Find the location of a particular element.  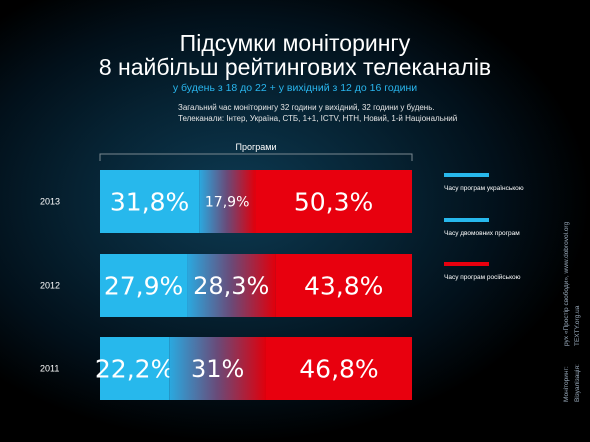

chart-title-line1: Підсумки моніторингу is located at coordinates (295, 43).